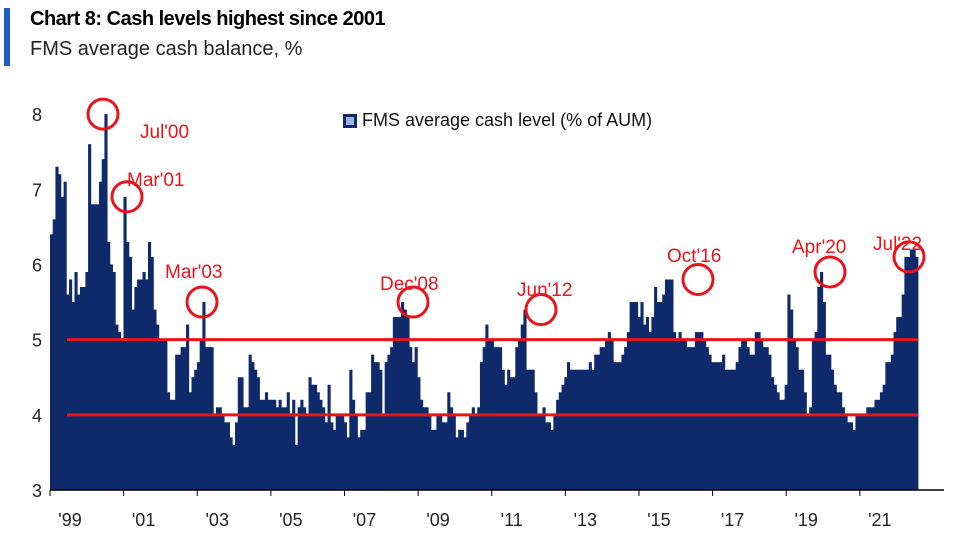 Image resolution: width=961 pixels, height=548 pixels. I want to click on y-tick-label: 5, so click(37, 341).